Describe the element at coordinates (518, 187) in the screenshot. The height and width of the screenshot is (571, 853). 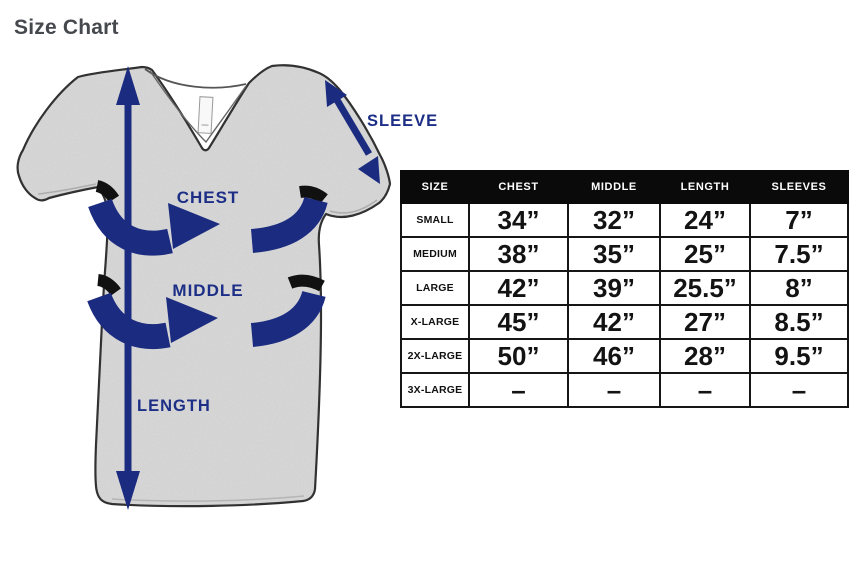
I see `column-header: CHEST` at that location.